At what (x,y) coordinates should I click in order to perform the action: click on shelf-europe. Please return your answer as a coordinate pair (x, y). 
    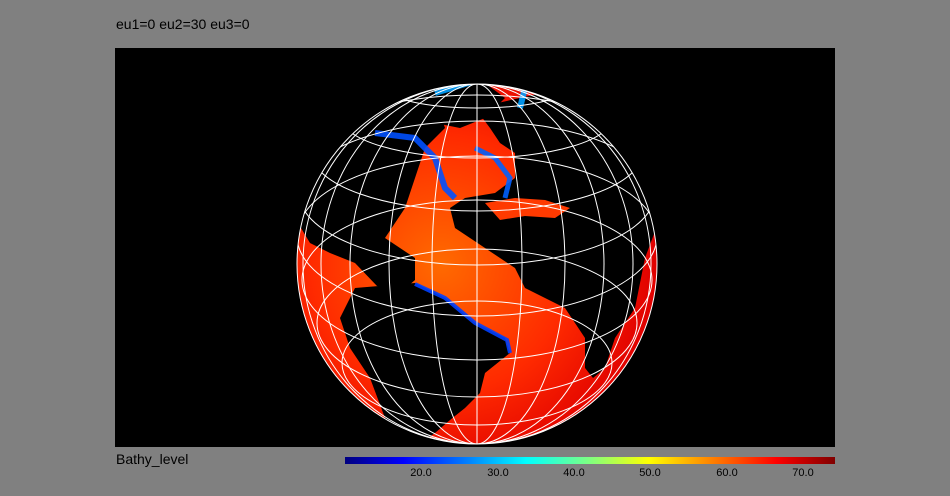
    Looking at the image, I should click on (493, 172).